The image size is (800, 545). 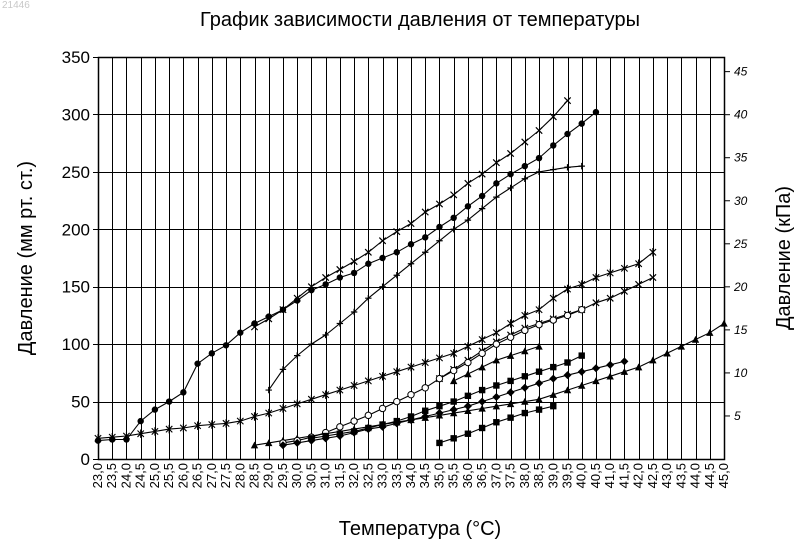 I want to click on x-tick-label-group: 24,5, so click(x=140, y=475).